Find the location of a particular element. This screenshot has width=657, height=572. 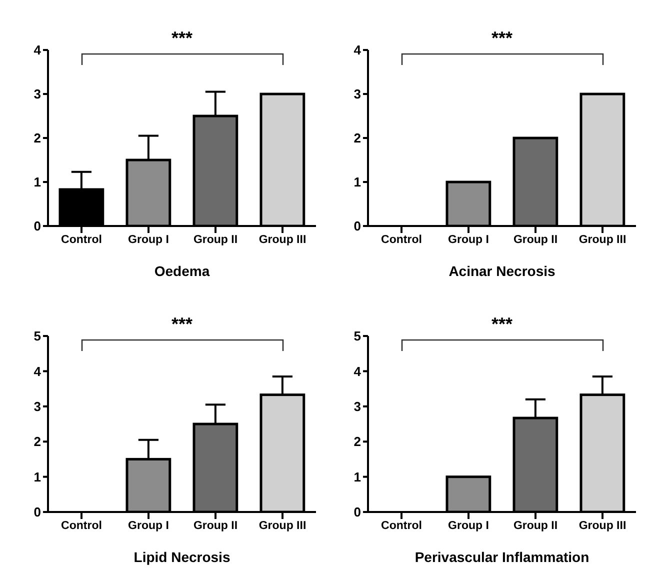

x-axis-title: Acinar Necrosis is located at coordinates (502, 271).